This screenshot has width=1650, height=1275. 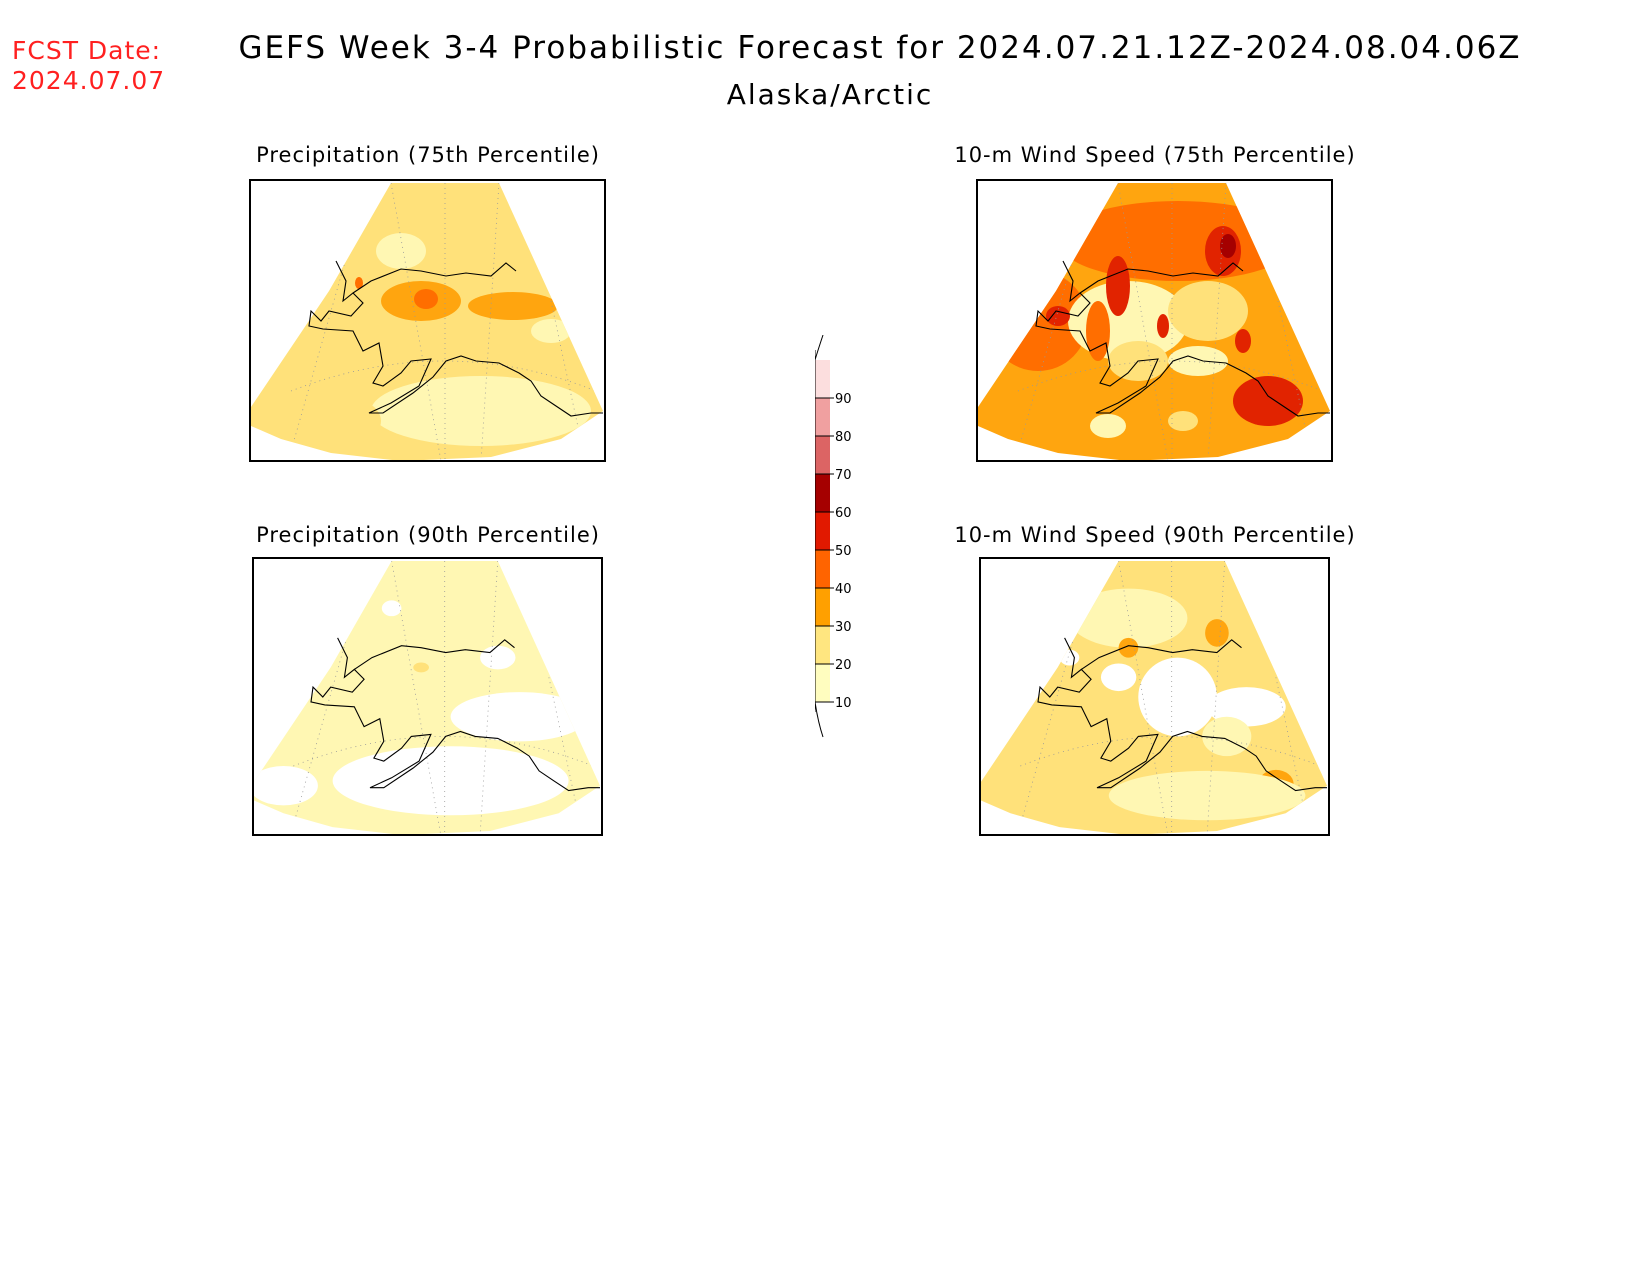 I want to click on map-wind90, so click(x=1154, y=696).